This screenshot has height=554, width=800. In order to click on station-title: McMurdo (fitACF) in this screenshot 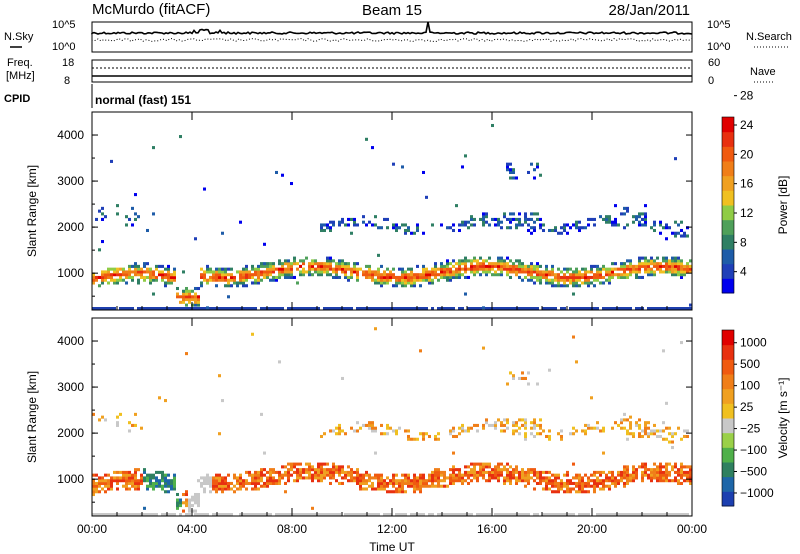, I will do `click(151, 9)`.